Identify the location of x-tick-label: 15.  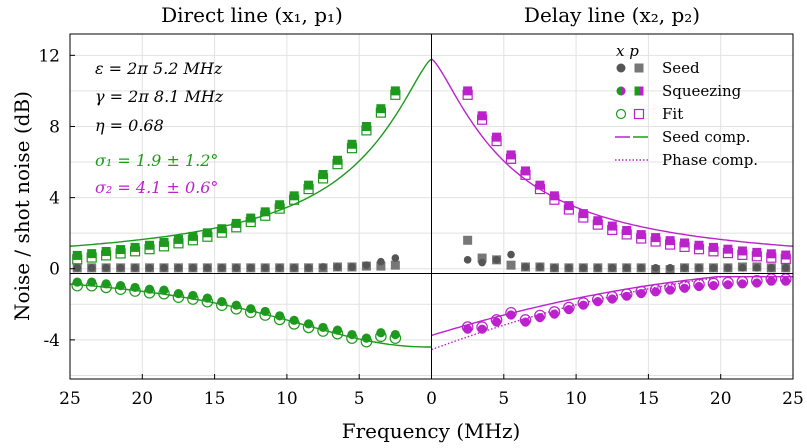
(649, 399).